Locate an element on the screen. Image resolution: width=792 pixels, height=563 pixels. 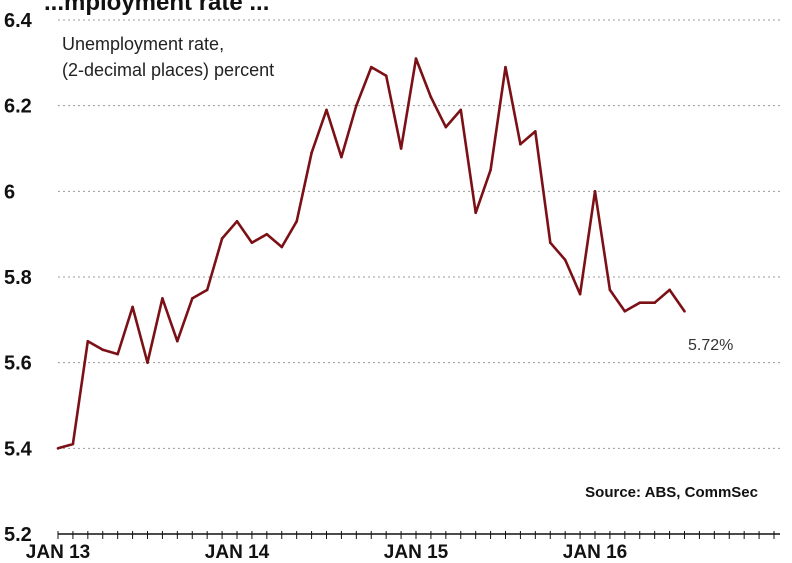
y-axis-ticks: 6.4 6.2 6 5.8 5.6 5.4 5.2 is located at coordinates (18, 278).